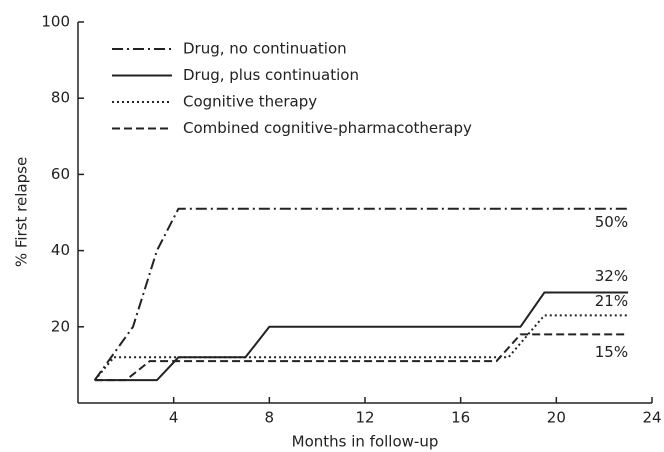 This screenshot has height=452, width=664. I want to click on x-tick-label: 24, so click(651, 418).